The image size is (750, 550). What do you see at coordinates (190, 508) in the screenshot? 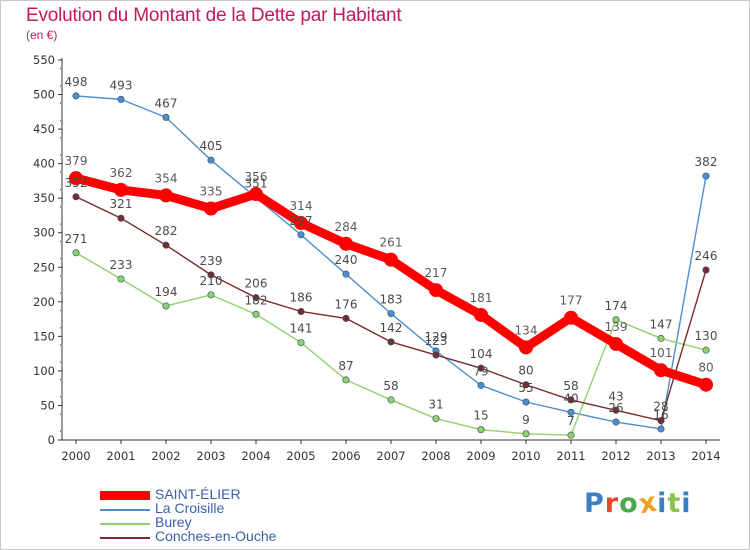
I see `legend-label: La Croisille` at bounding box center [190, 508].